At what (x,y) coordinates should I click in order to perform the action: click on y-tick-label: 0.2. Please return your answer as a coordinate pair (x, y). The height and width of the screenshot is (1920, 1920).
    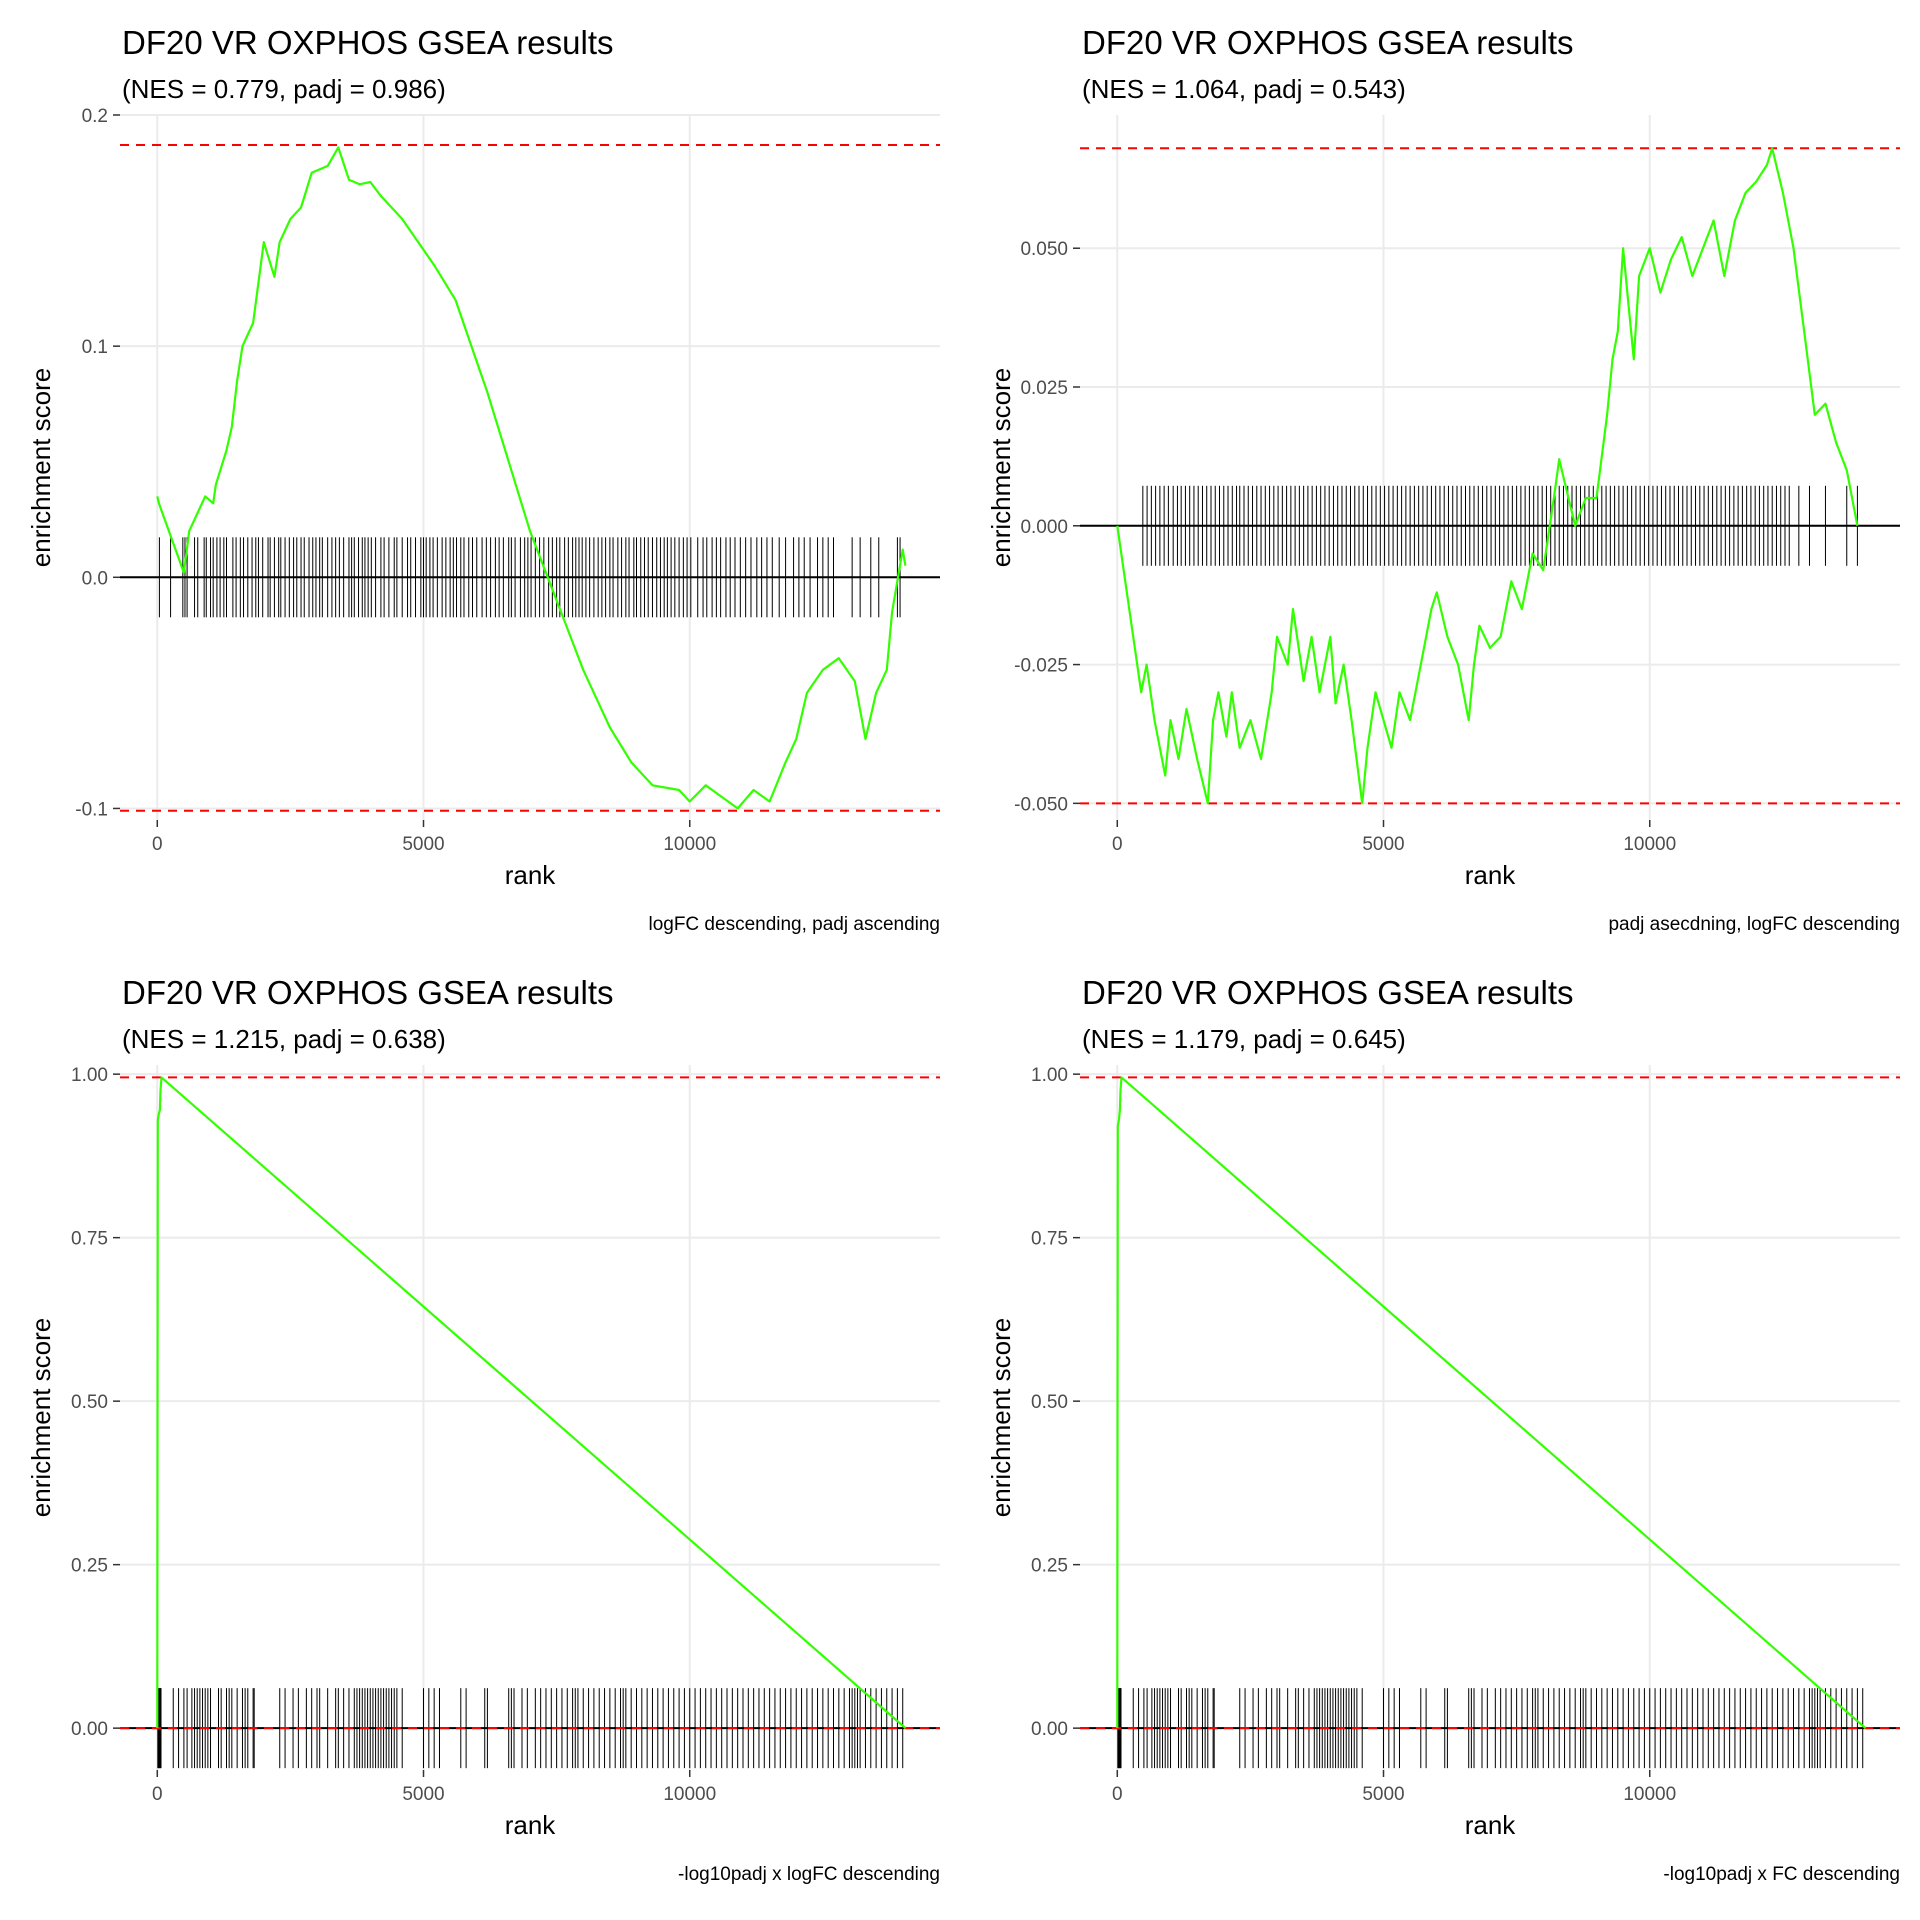
    Looking at the image, I should click on (95, 116).